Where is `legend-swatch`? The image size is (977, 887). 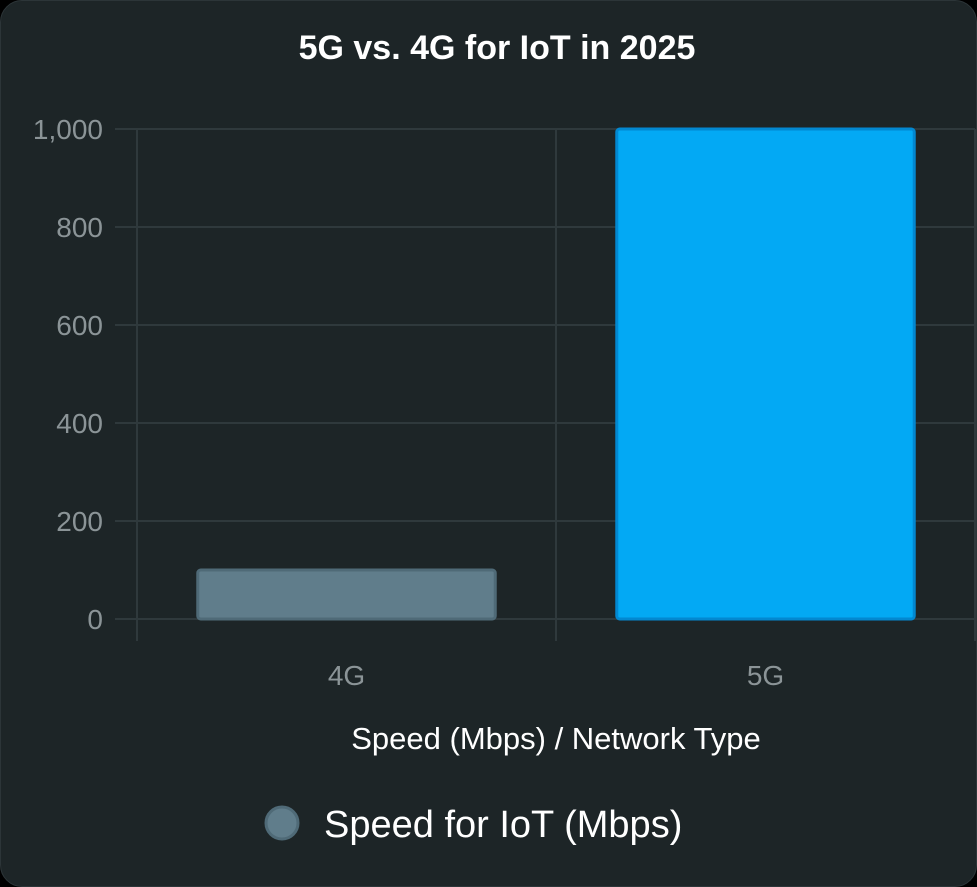
legend-swatch is located at coordinates (282, 823).